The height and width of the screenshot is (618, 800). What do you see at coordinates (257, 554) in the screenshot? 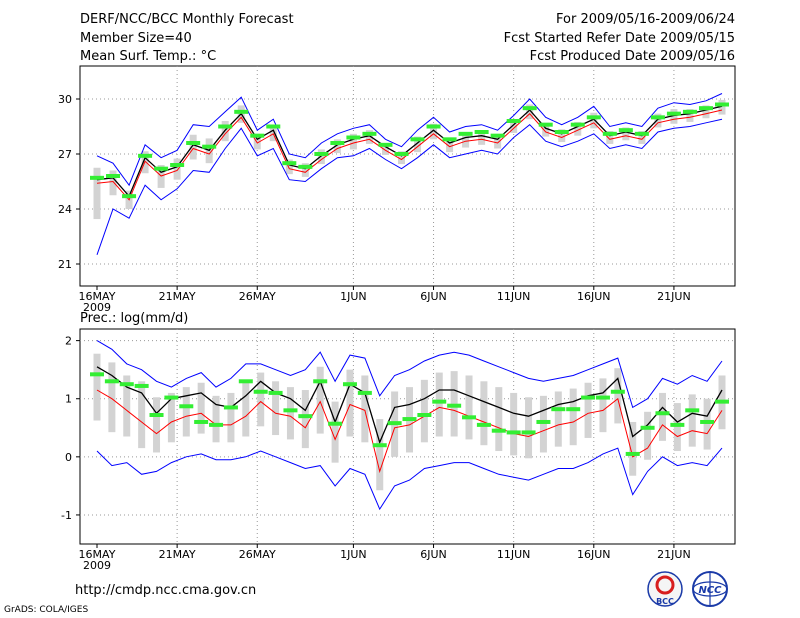
I see `precip-x-tick-label: 26MAY` at bounding box center [257, 554].